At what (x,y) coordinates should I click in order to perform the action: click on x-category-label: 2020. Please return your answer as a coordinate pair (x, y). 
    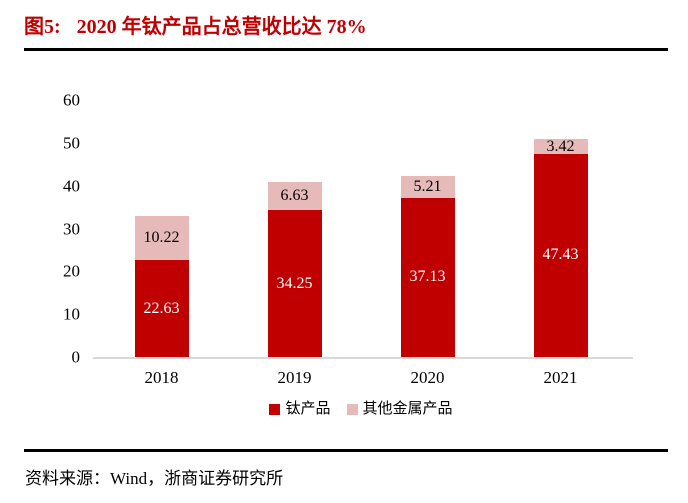
    Looking at the image, I should click on (427, 377).